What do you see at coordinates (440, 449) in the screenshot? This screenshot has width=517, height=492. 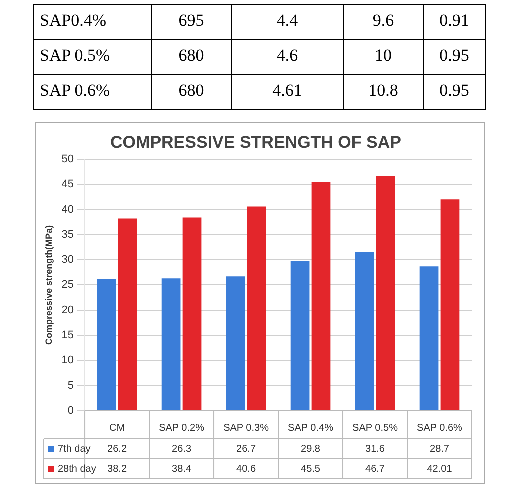 I see `data-label: 28.7` at bounding box center [440, 449].